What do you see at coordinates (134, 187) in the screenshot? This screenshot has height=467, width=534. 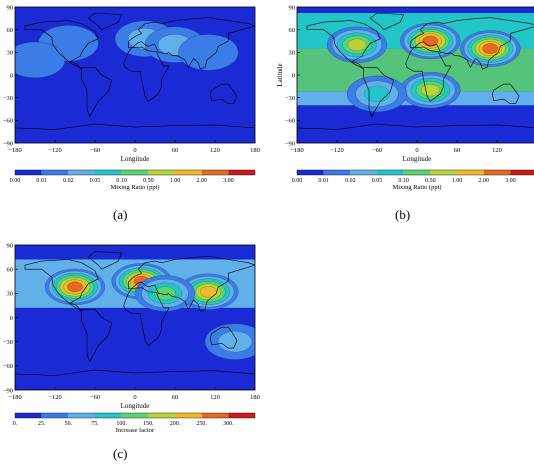 I see `colorbar-label: Mixing Ratio (ppt)` at bounding box center [134, 187].